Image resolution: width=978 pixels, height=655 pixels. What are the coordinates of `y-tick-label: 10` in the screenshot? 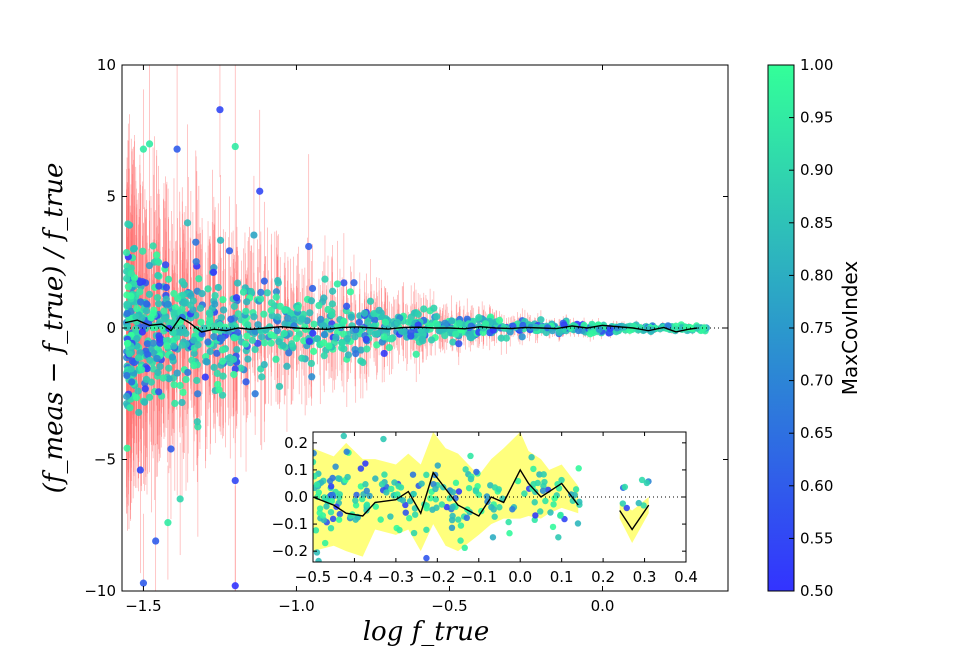 It's located at (106, 65).